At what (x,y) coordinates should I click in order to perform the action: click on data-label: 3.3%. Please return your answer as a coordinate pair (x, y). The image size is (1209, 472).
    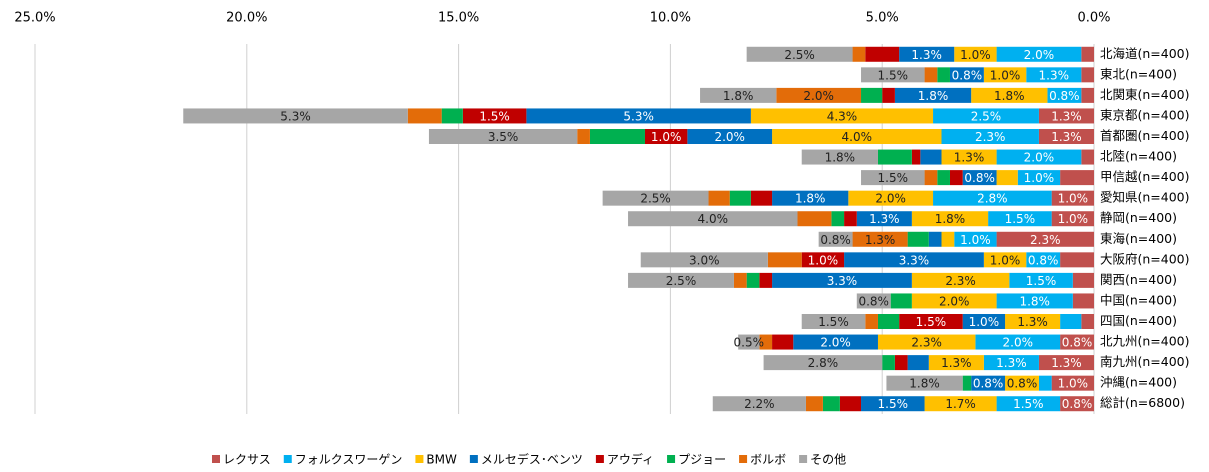
    Looking at the image, I should click on (842, 281).